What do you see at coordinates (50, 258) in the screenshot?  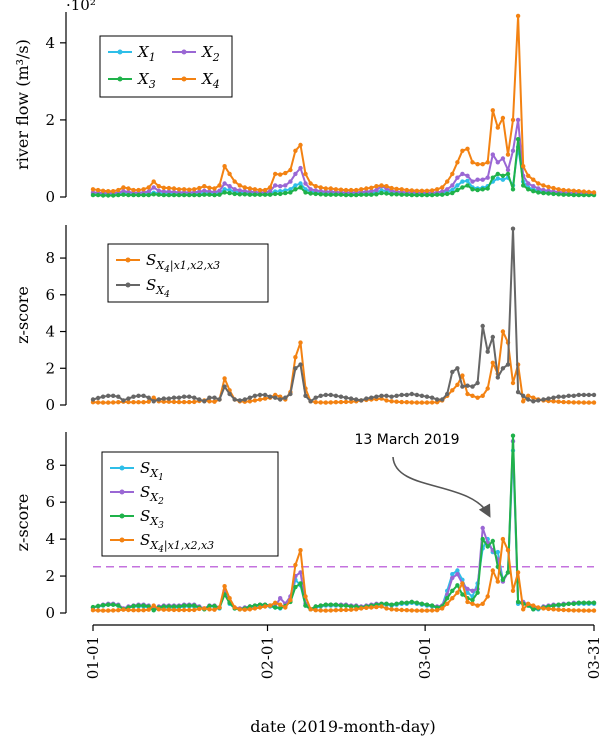 I see `y-tick-label: 8` at bounding box center [50, 258].